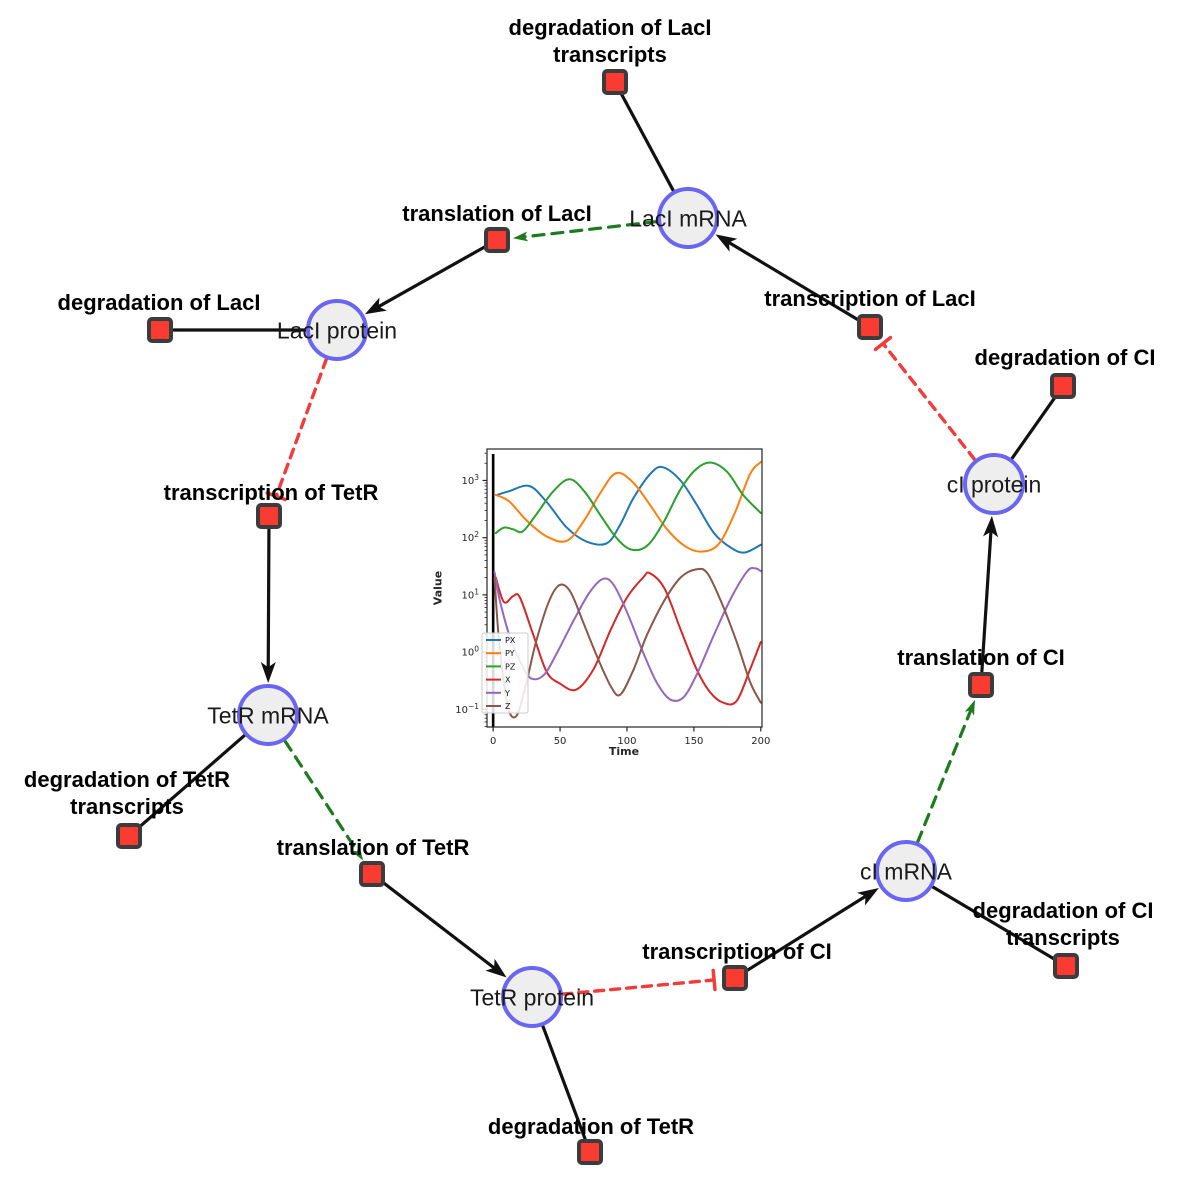 The height and width of the screenshot is (1200, 1189). What do you see at coordinates (792, 281) in the screenshot?
I see `edge-transcription-laci-laci-mrna` at bounding box center [792, 281].